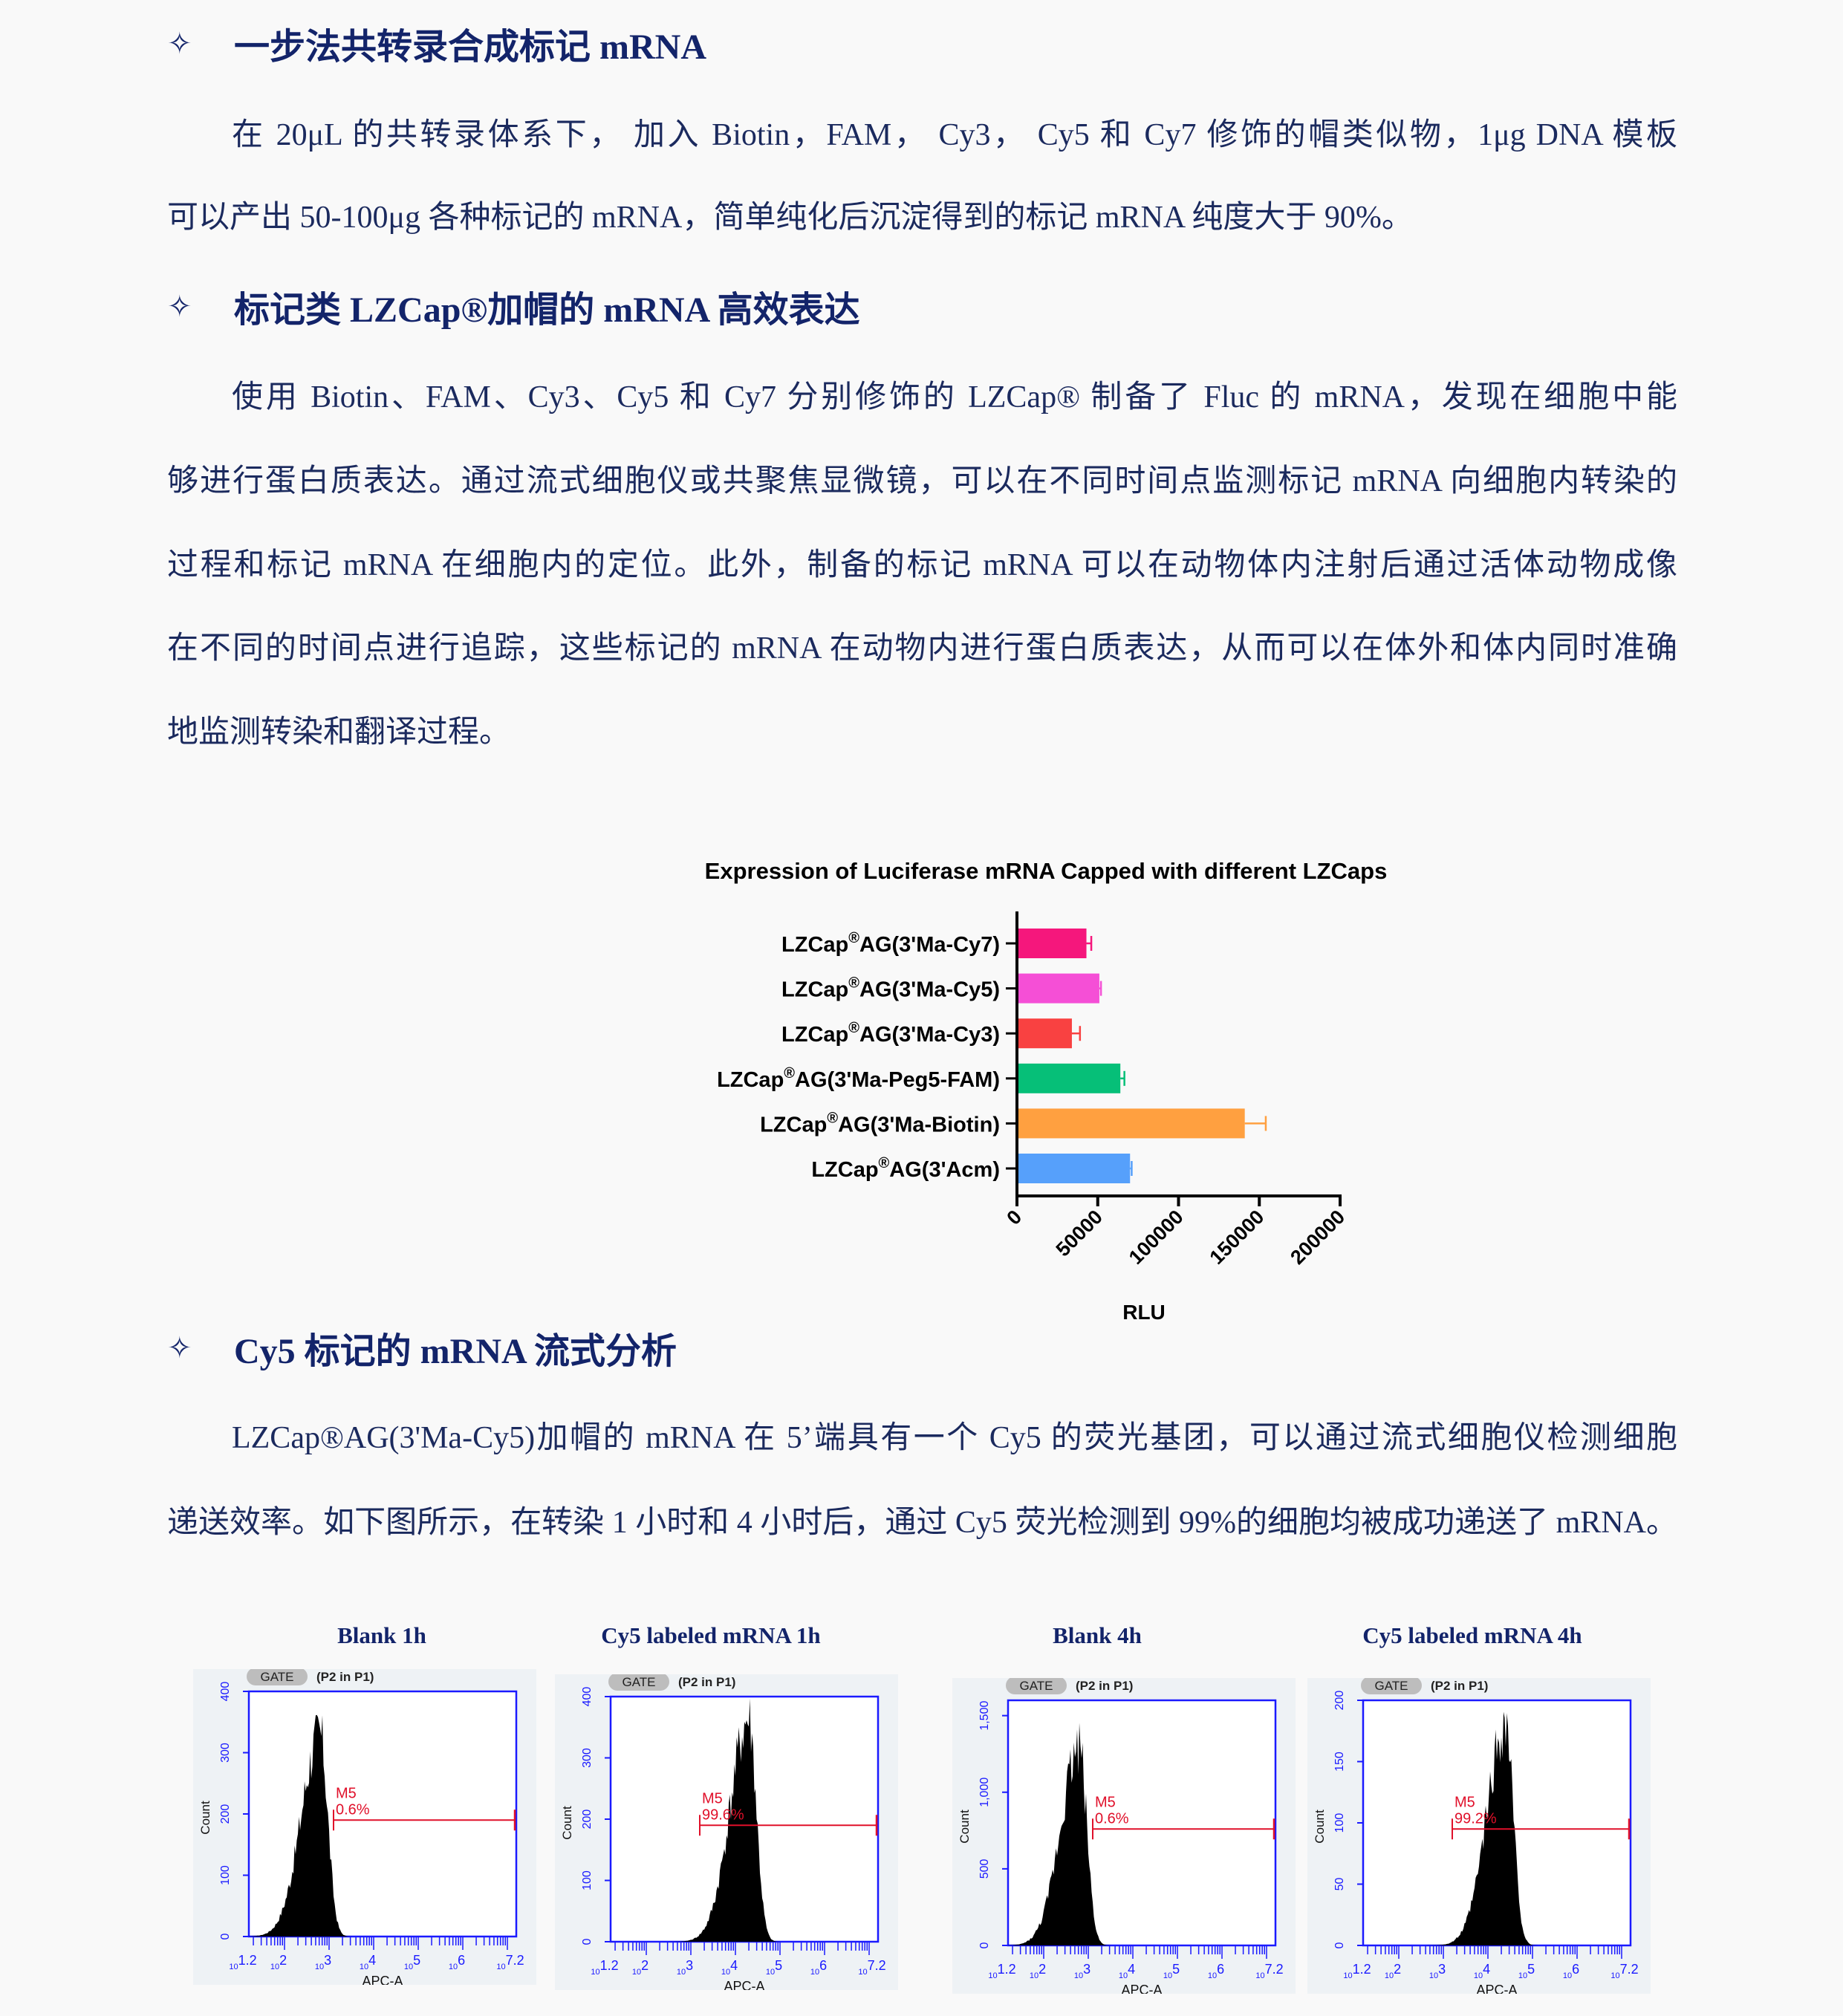  What do you see at coordinates (547, 310) in the screenshot?
I see `heading-text: 标记类 LZCap®加帽的 mRNA 高效表达` at bounding box center [547, 310].